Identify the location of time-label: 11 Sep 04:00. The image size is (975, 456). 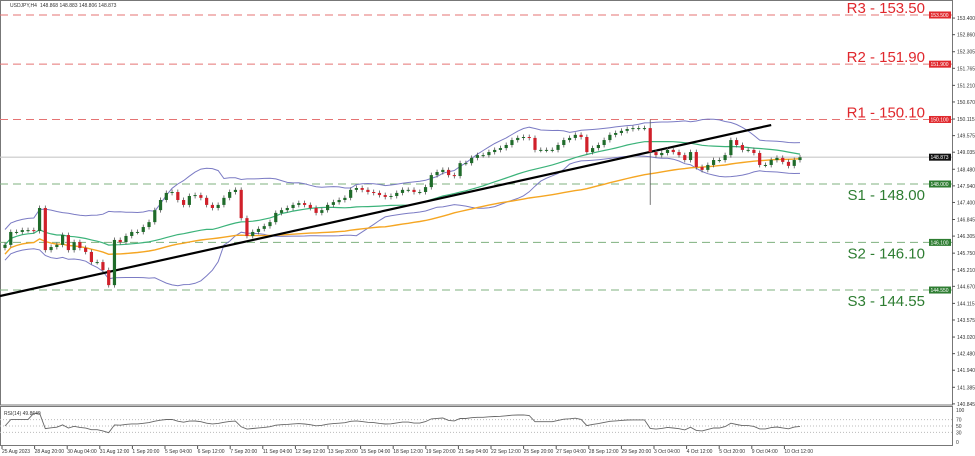
(278, 452).